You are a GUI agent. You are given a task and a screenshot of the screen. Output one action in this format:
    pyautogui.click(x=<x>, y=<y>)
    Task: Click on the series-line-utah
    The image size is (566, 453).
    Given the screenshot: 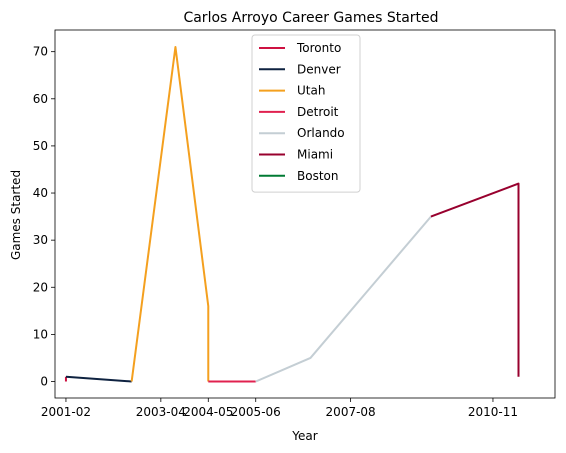 What is the action you would take?
    pyautogui.click(x=170, y=213)
    